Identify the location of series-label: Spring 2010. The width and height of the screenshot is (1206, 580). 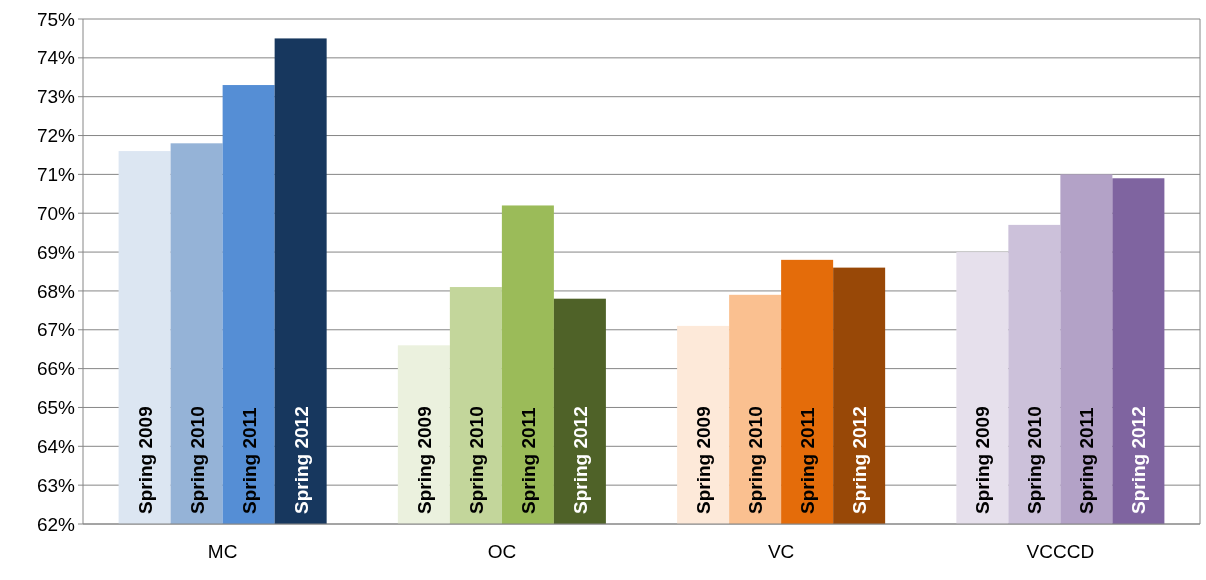
(197, 460).